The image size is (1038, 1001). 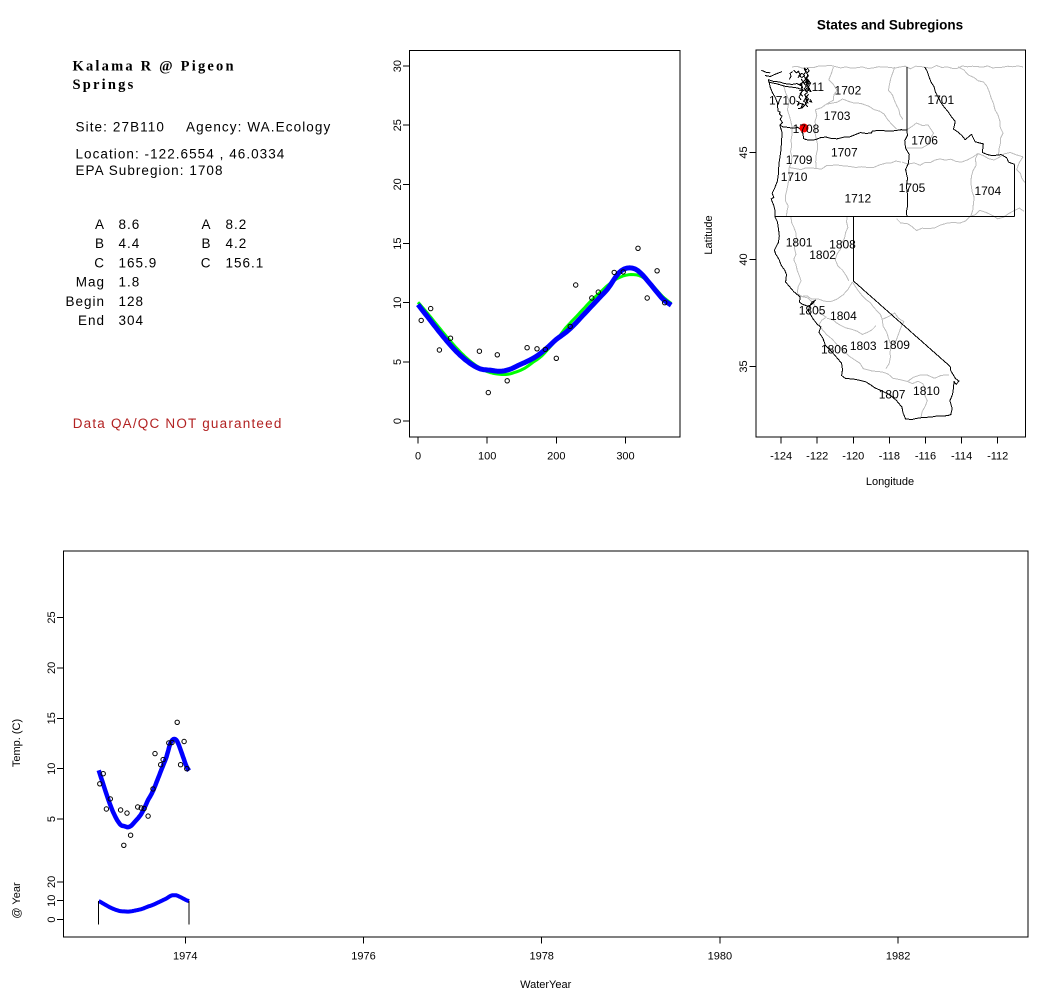 What do you see at coordinates (625, 457) in the screenshot?
I see `svg-text: 300` at bounding box center [625, 457].